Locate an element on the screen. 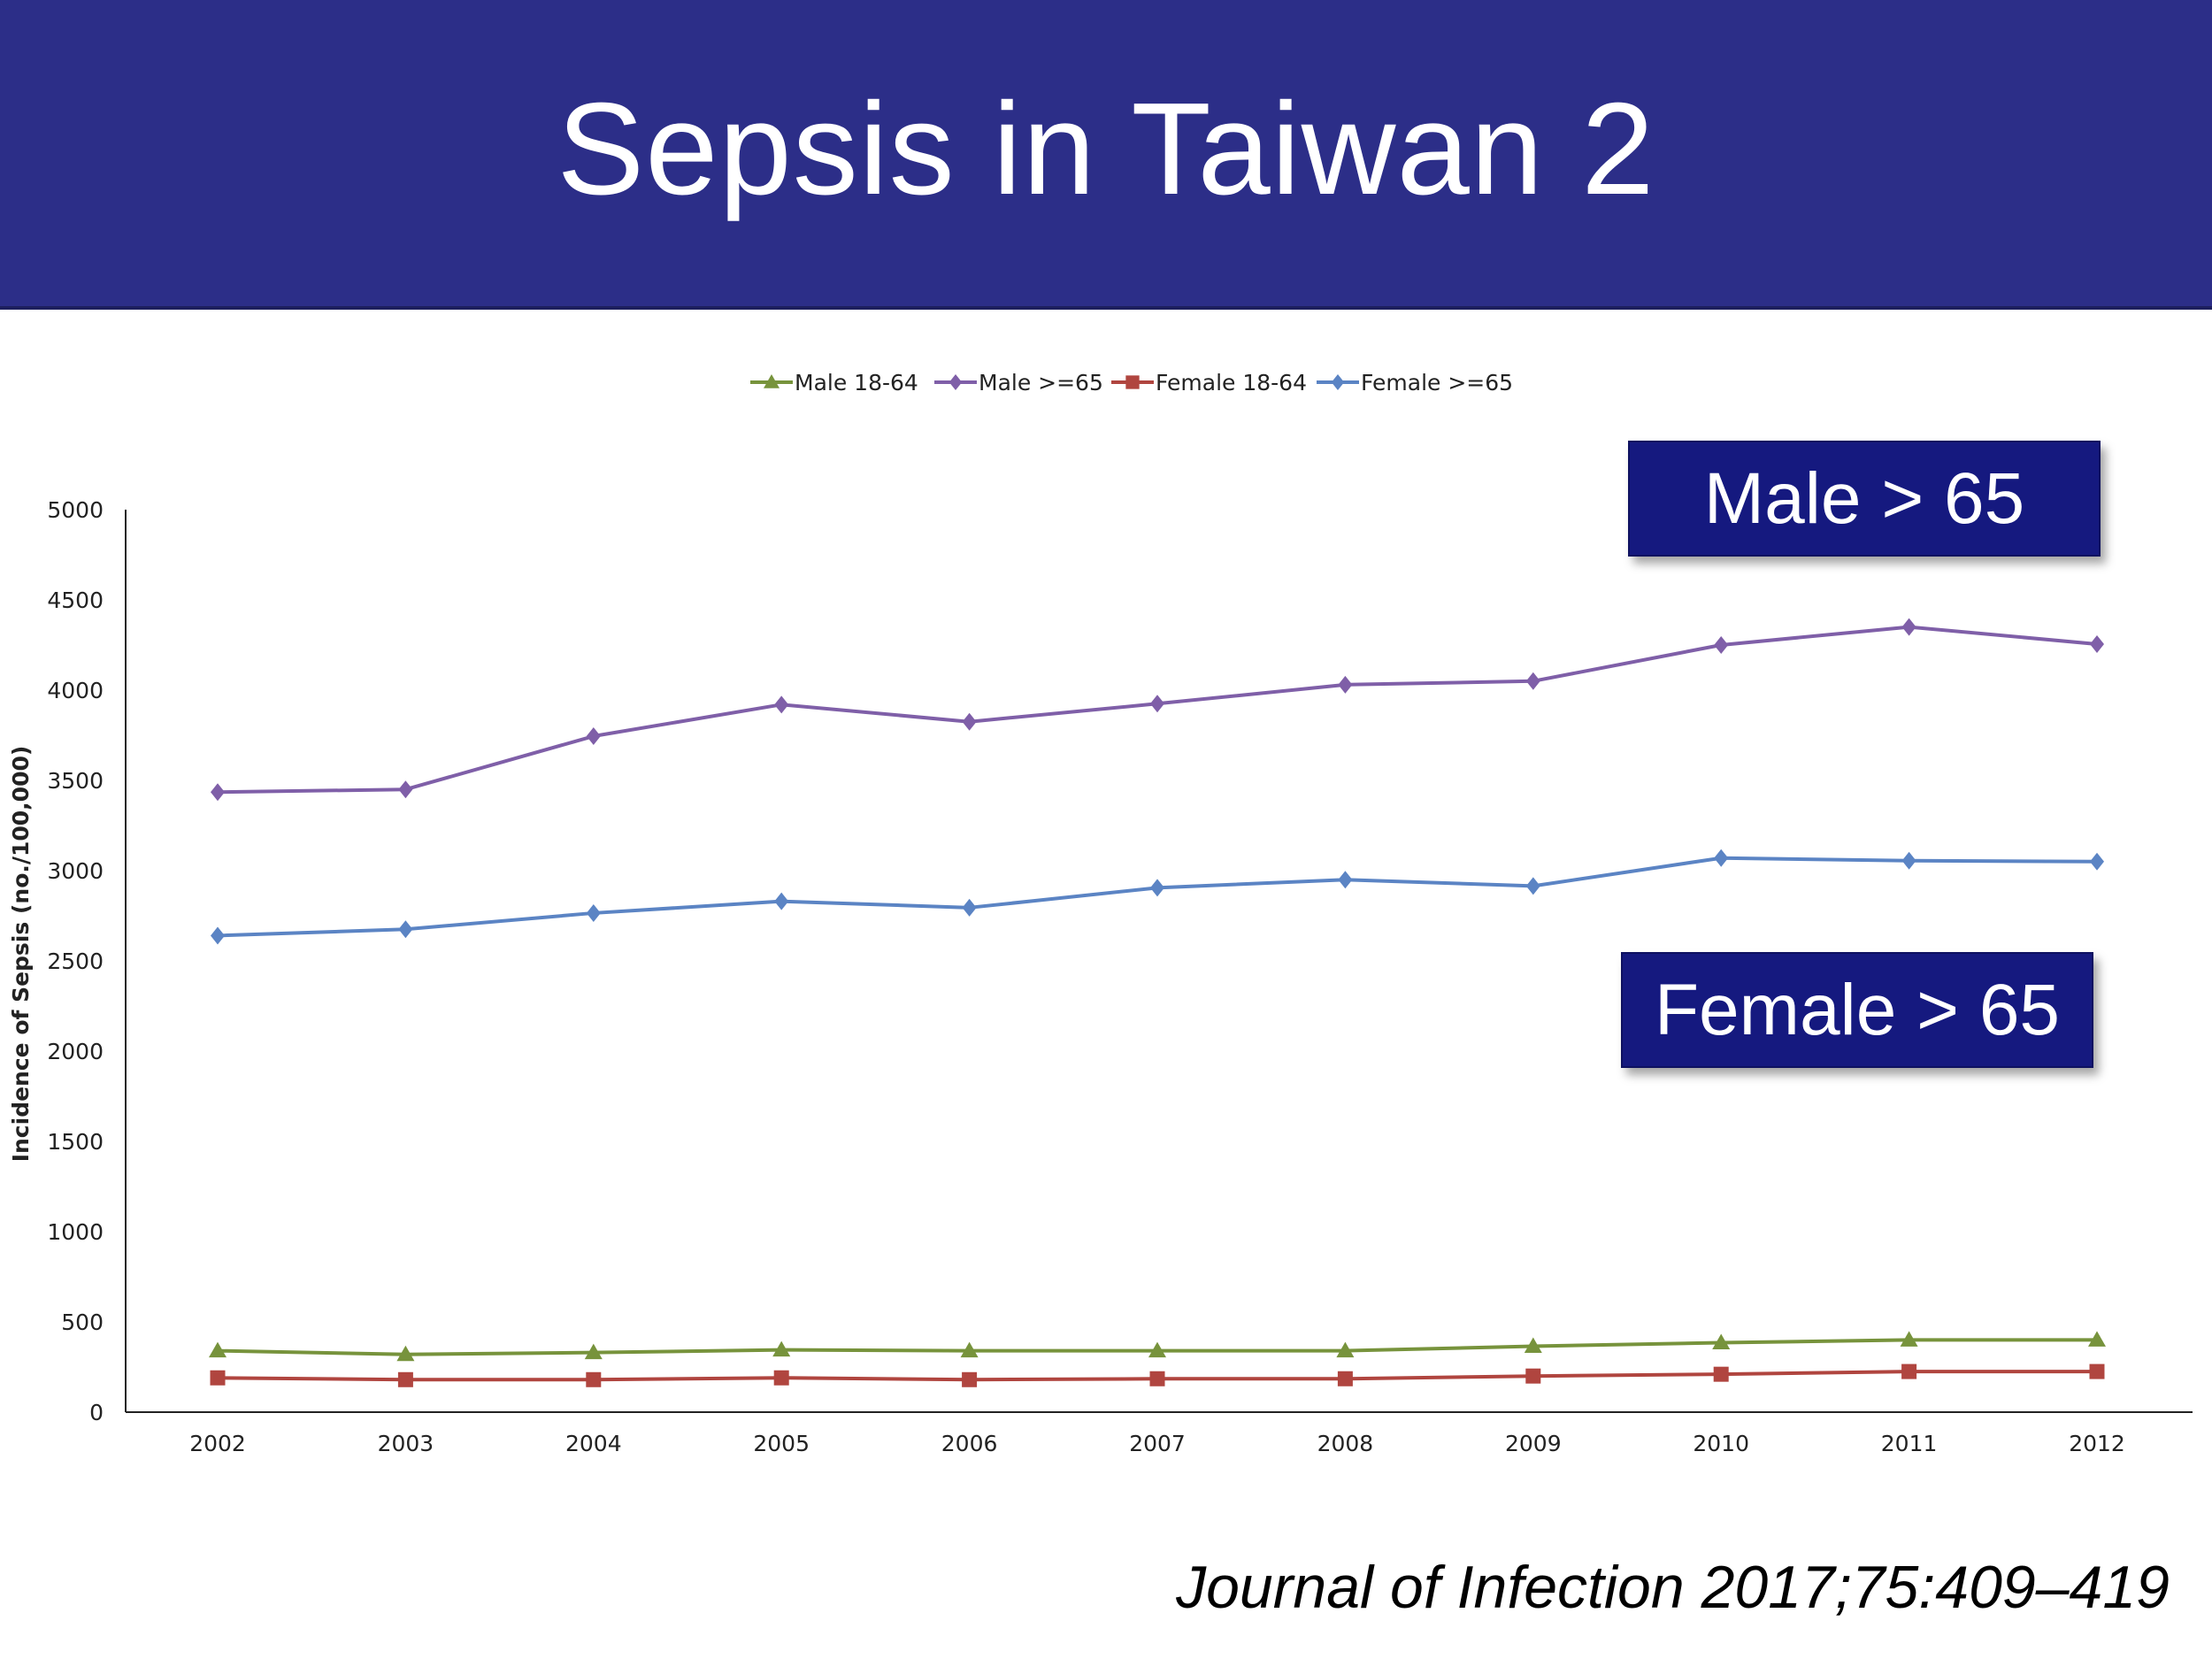  legend-label: Male >=65 is located at coordinates (1041, 383).